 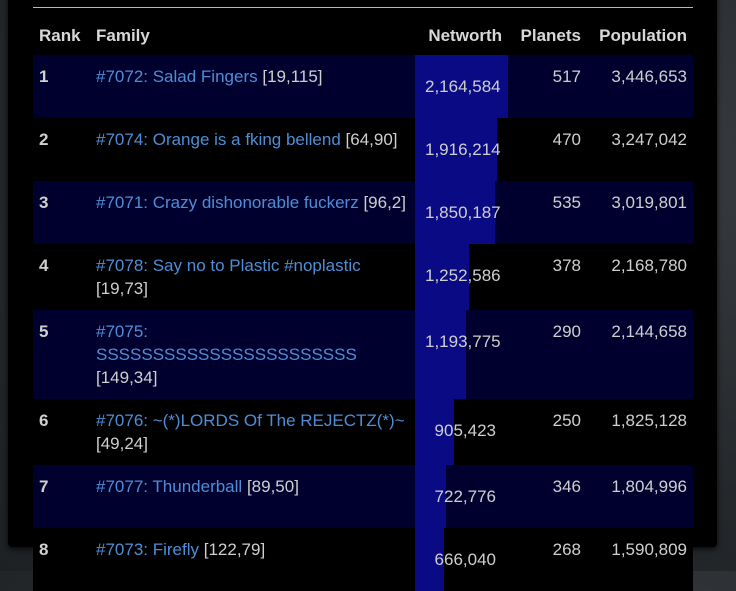 I want to click on networth-cell: 1,193,775, so click(x=460, y=354).